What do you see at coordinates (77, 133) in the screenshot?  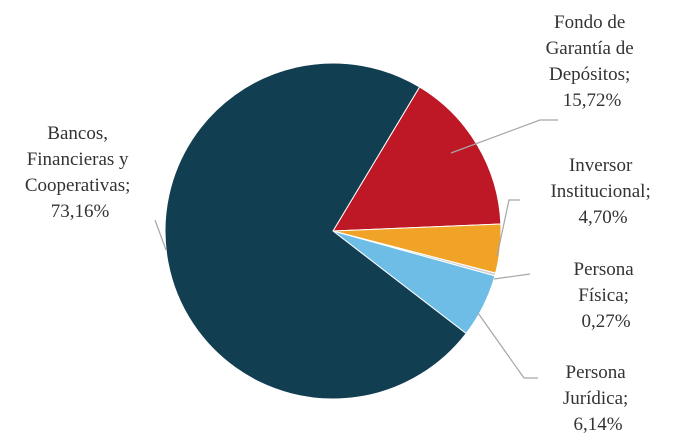 I see `slice-label-bancos-line-1: Bancos,` at bounding box center [77, 133].